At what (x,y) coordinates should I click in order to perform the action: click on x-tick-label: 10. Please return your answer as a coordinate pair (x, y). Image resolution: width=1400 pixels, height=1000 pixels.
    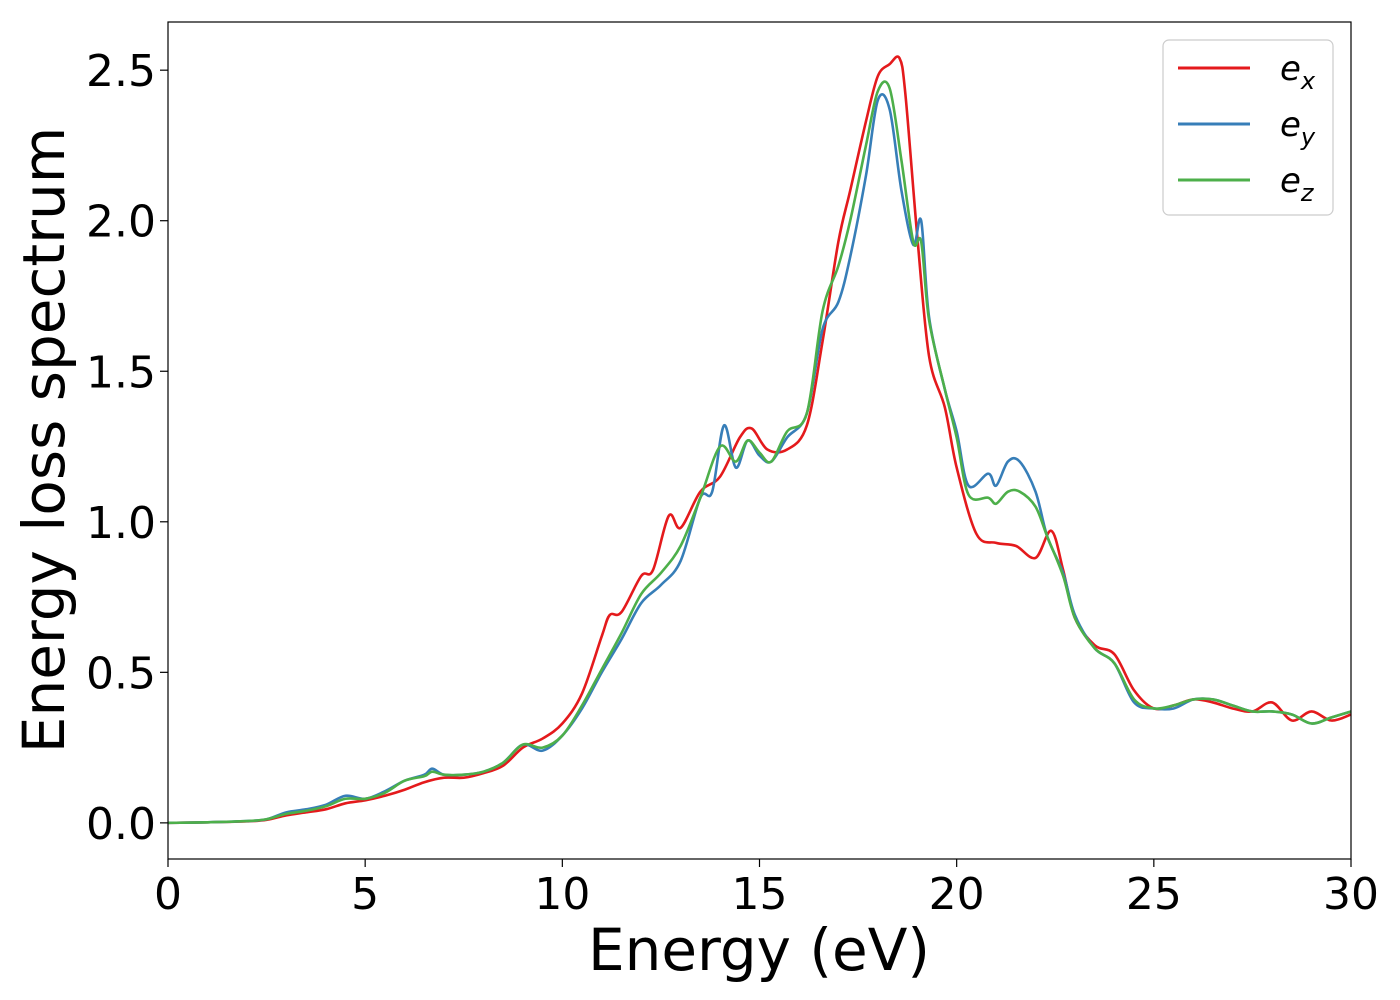
    Looking at the image, I should click on (562, 894).